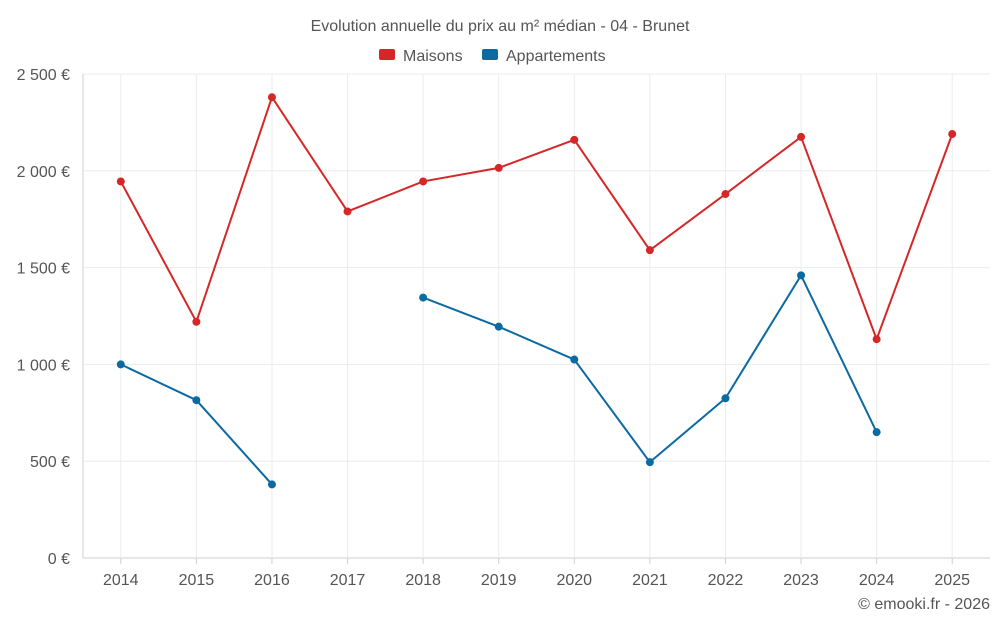 The image size is (1000, 625). I want to click on legend: Maisons Appartements, so click(492, 56).